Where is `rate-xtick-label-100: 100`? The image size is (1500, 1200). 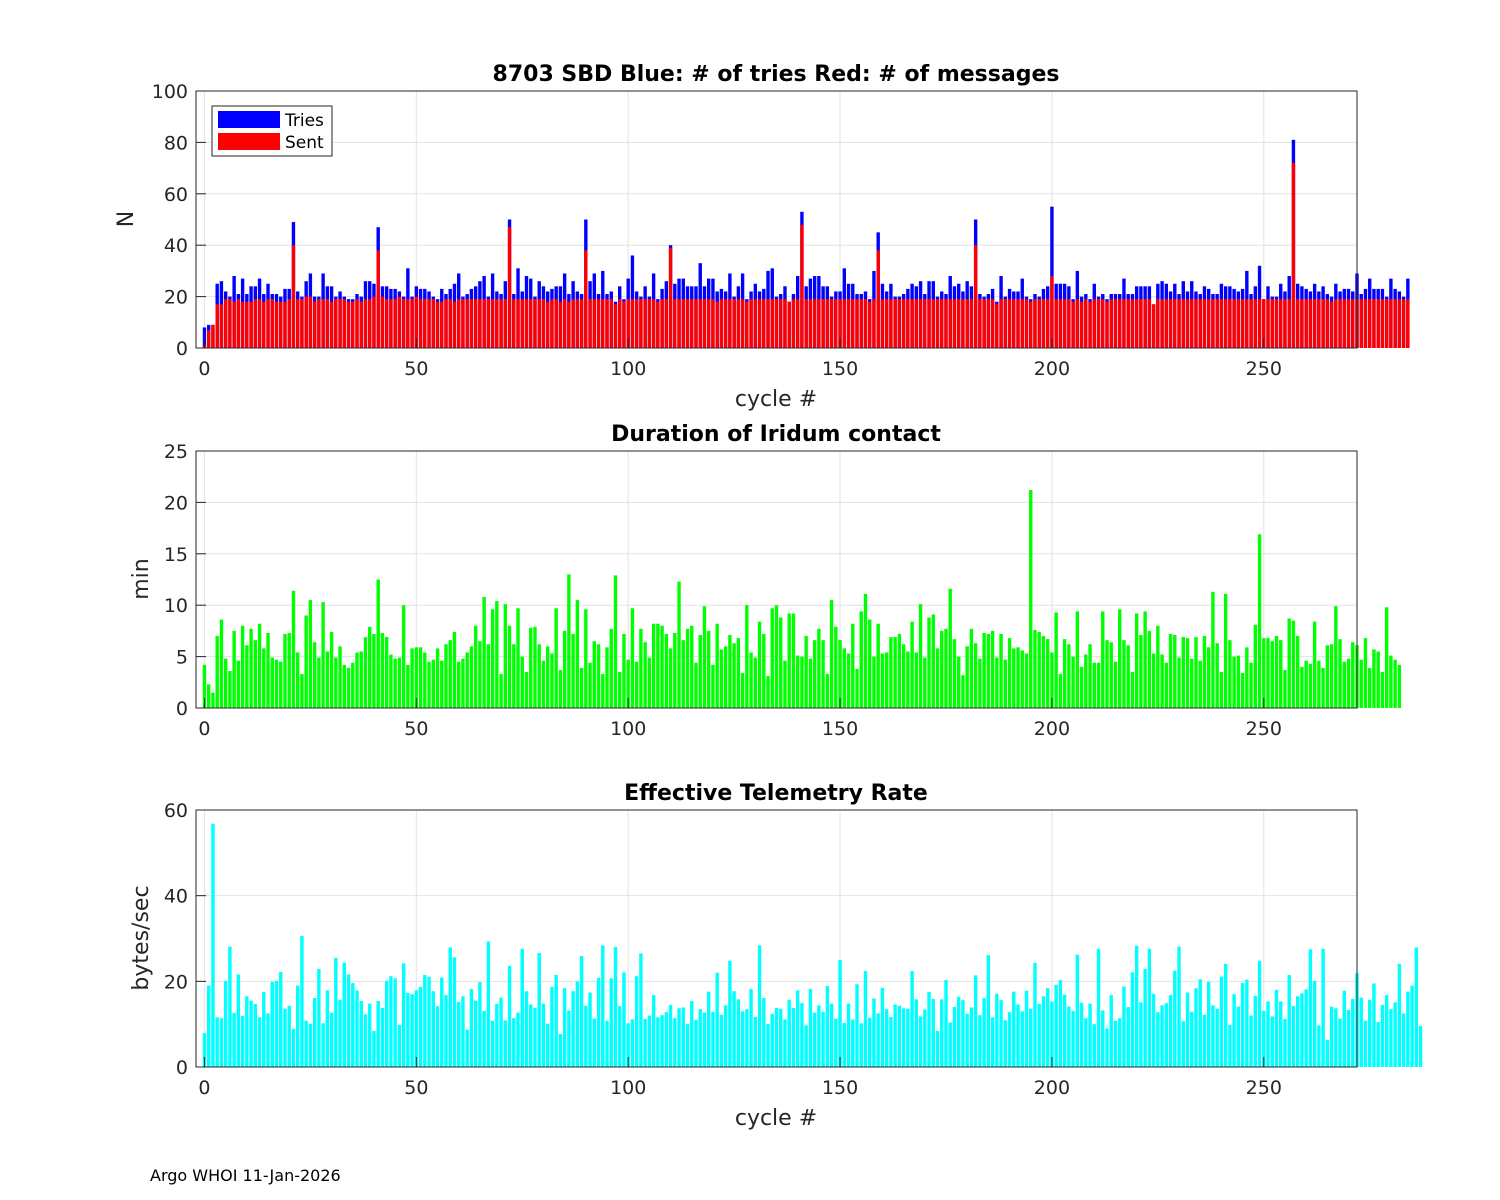
rate-xtick-label-100: 100 is located at coordinates (628, 1088).